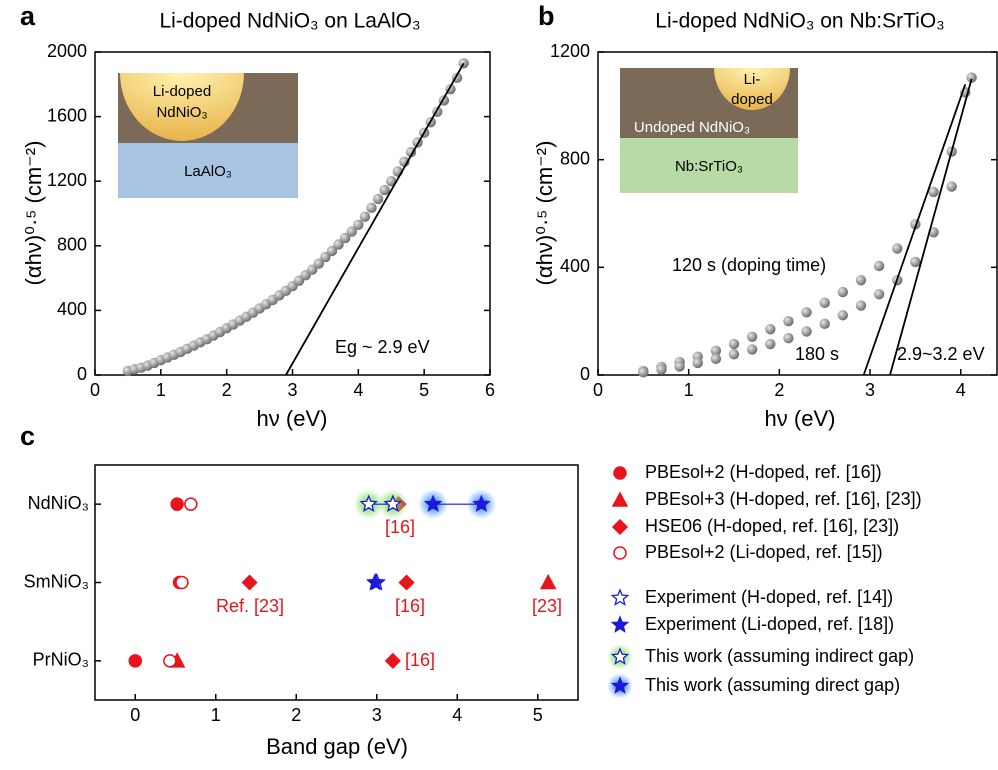 The width and height of the screenshot is (998, 770). Describe the element at coordinates (27, 436) in the screenshot. I see `panel-label: c` at that location.